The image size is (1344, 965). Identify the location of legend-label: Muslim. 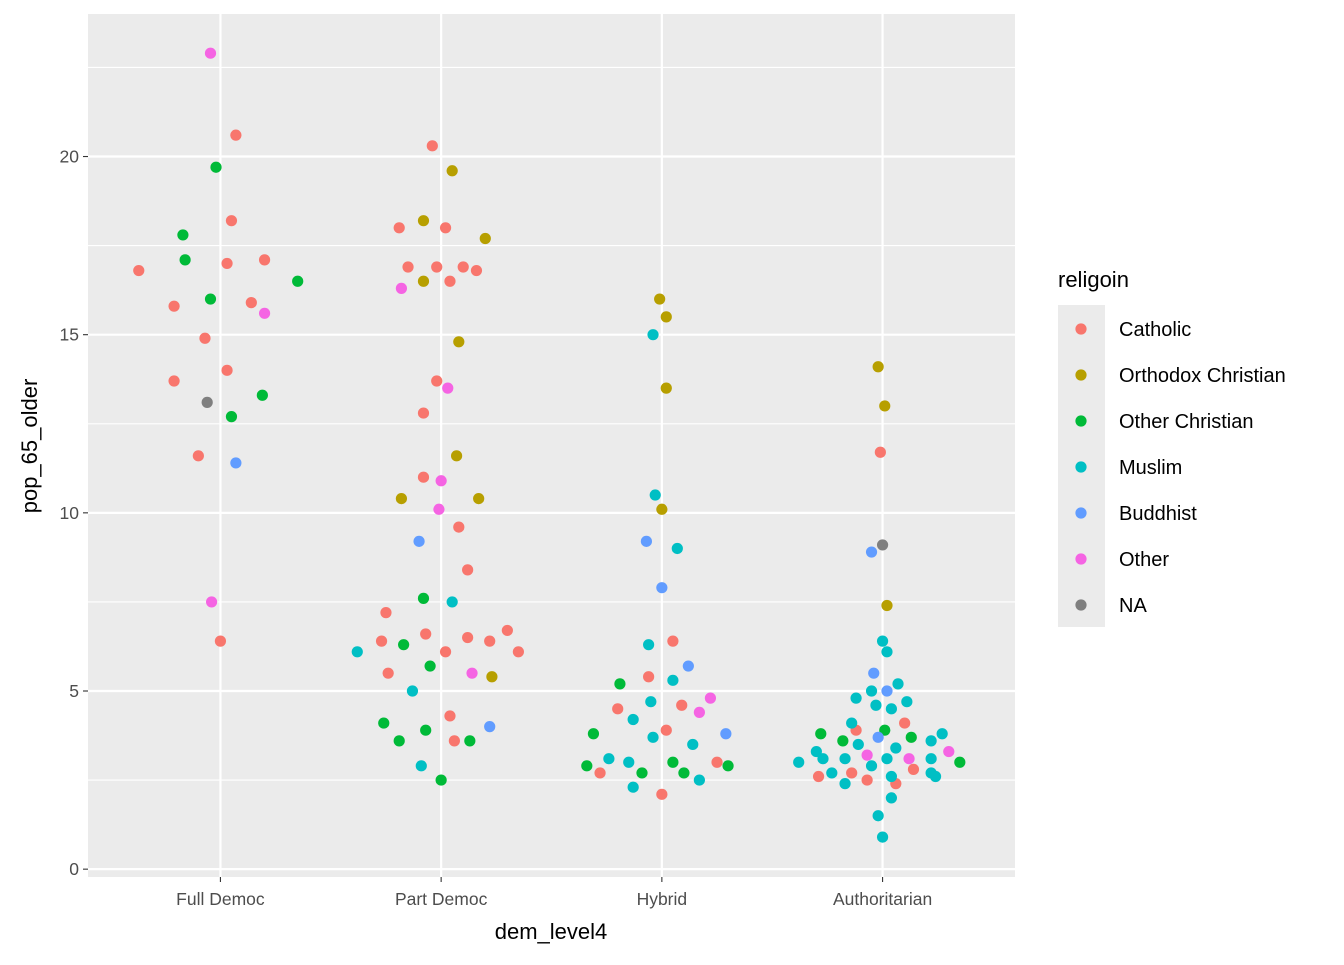
(1150, 468).